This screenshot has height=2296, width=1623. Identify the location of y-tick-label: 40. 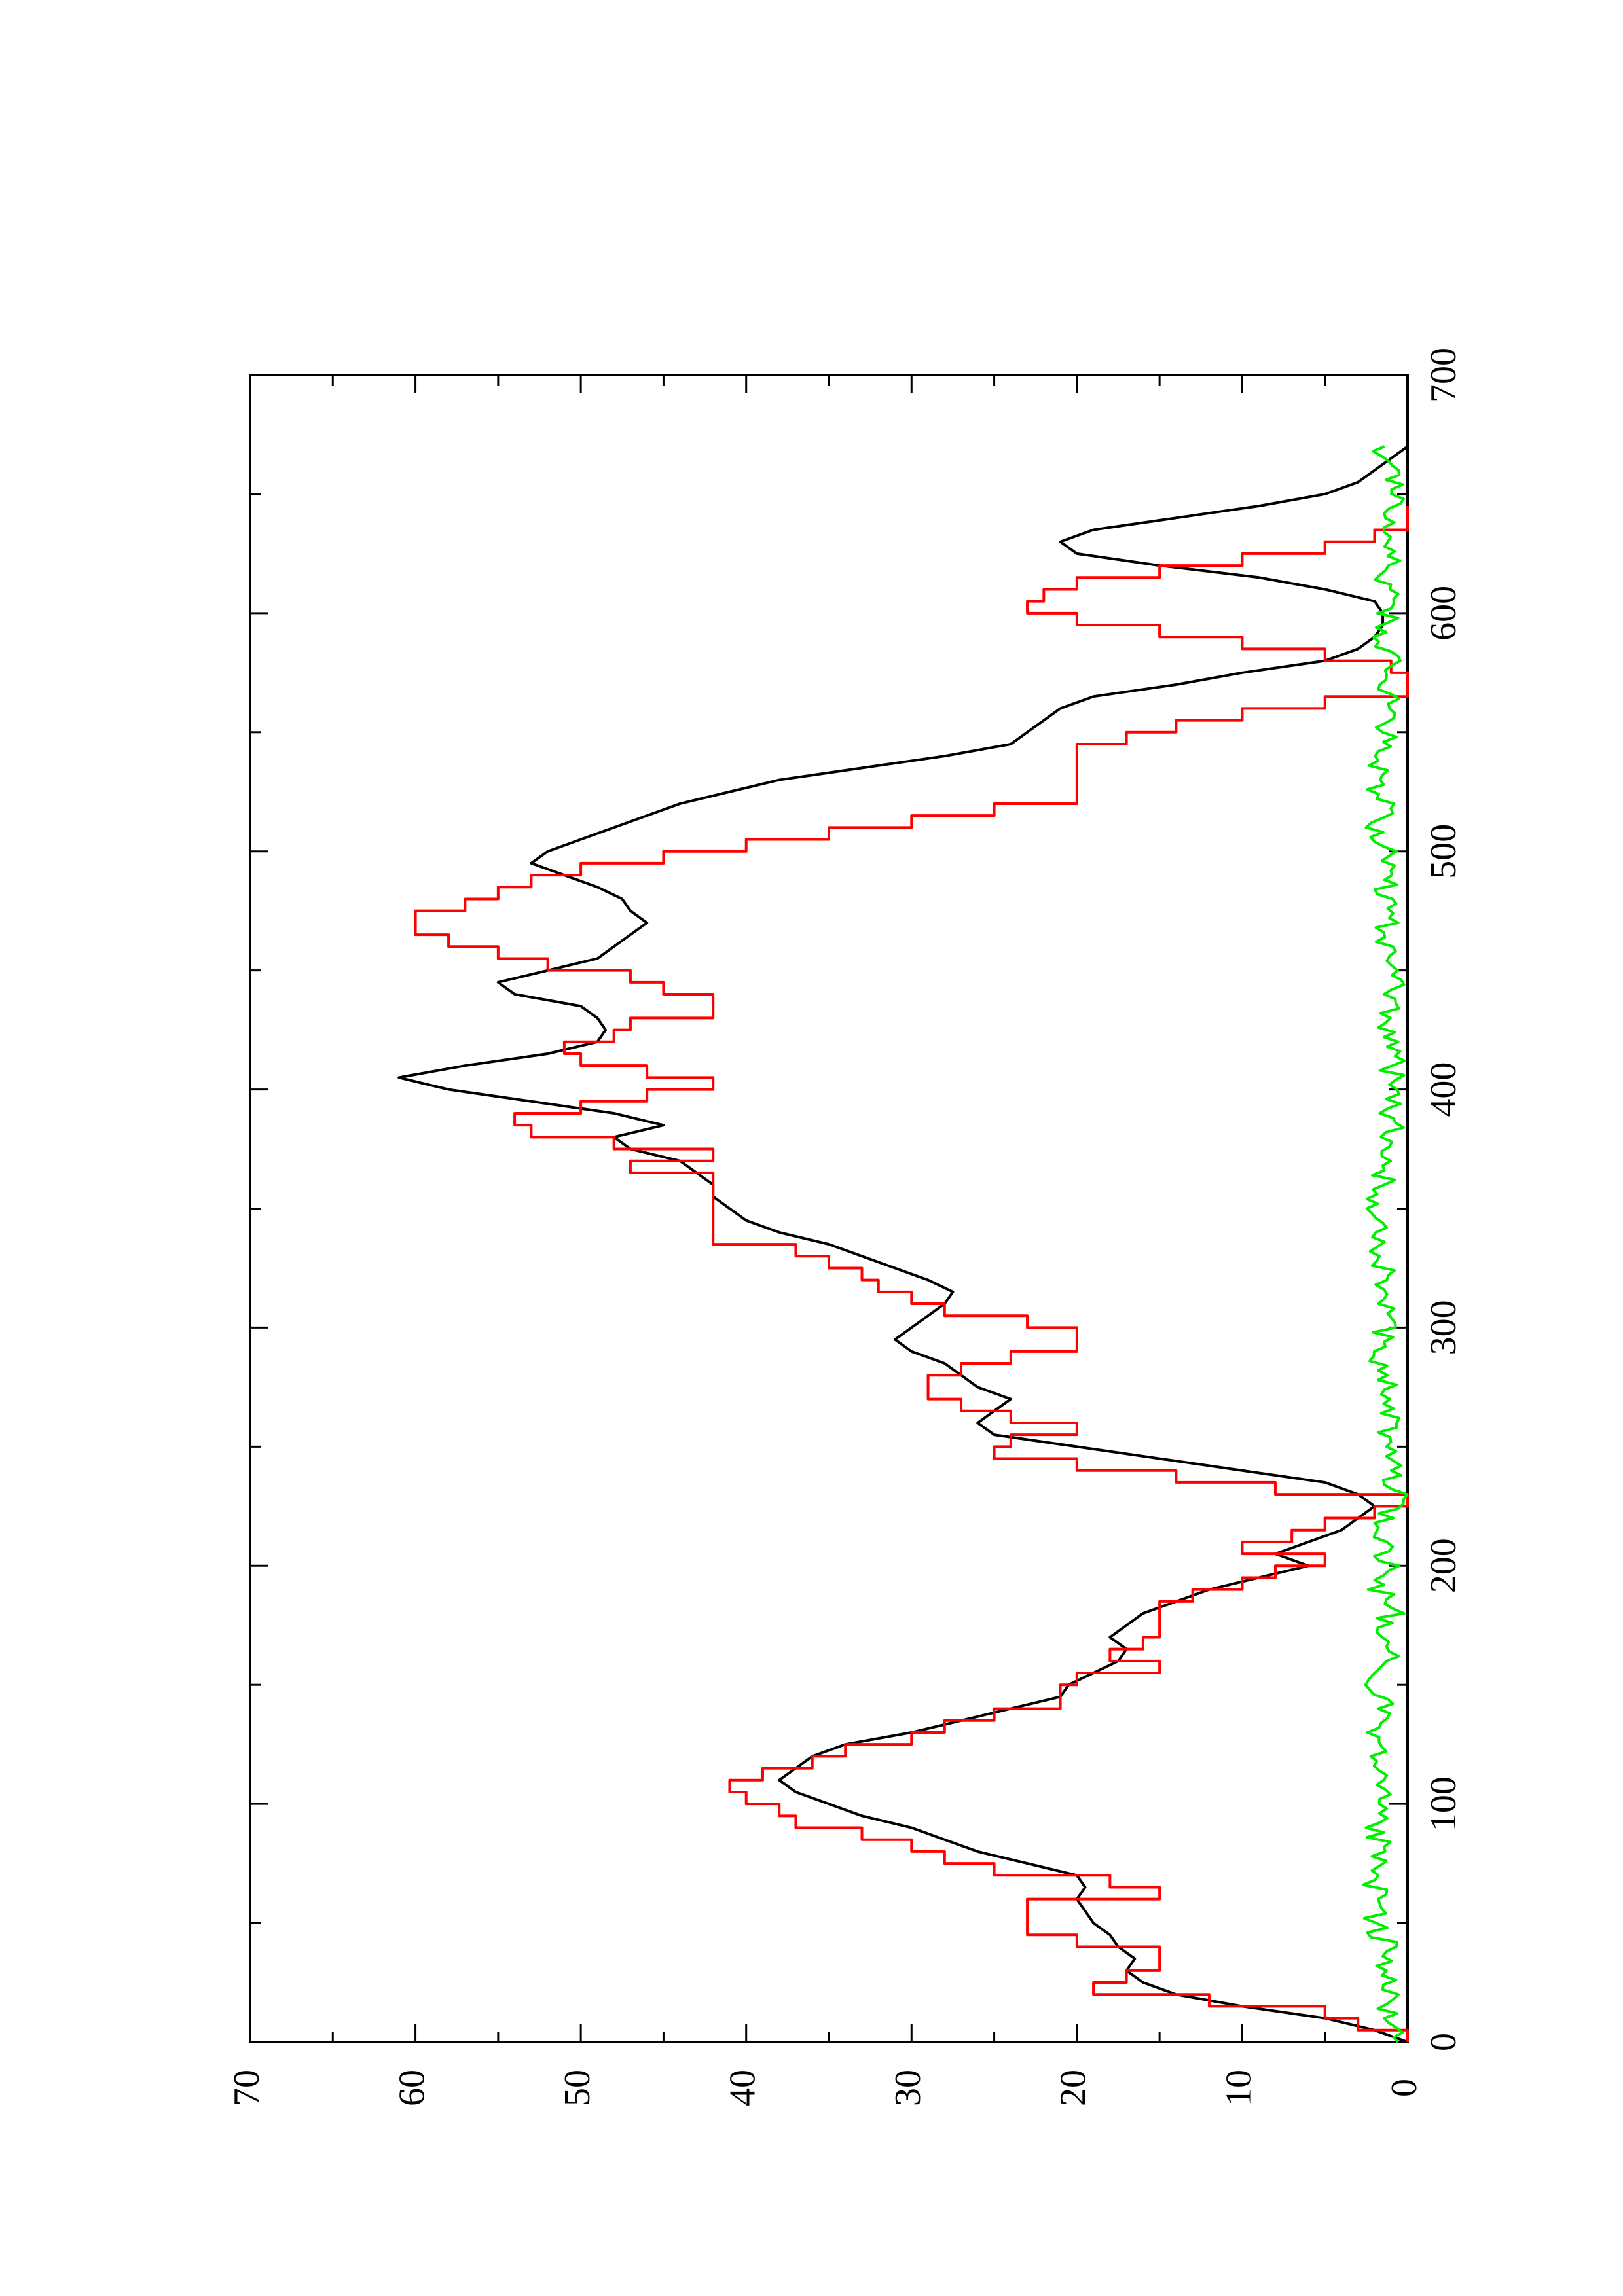
(743, 2088).